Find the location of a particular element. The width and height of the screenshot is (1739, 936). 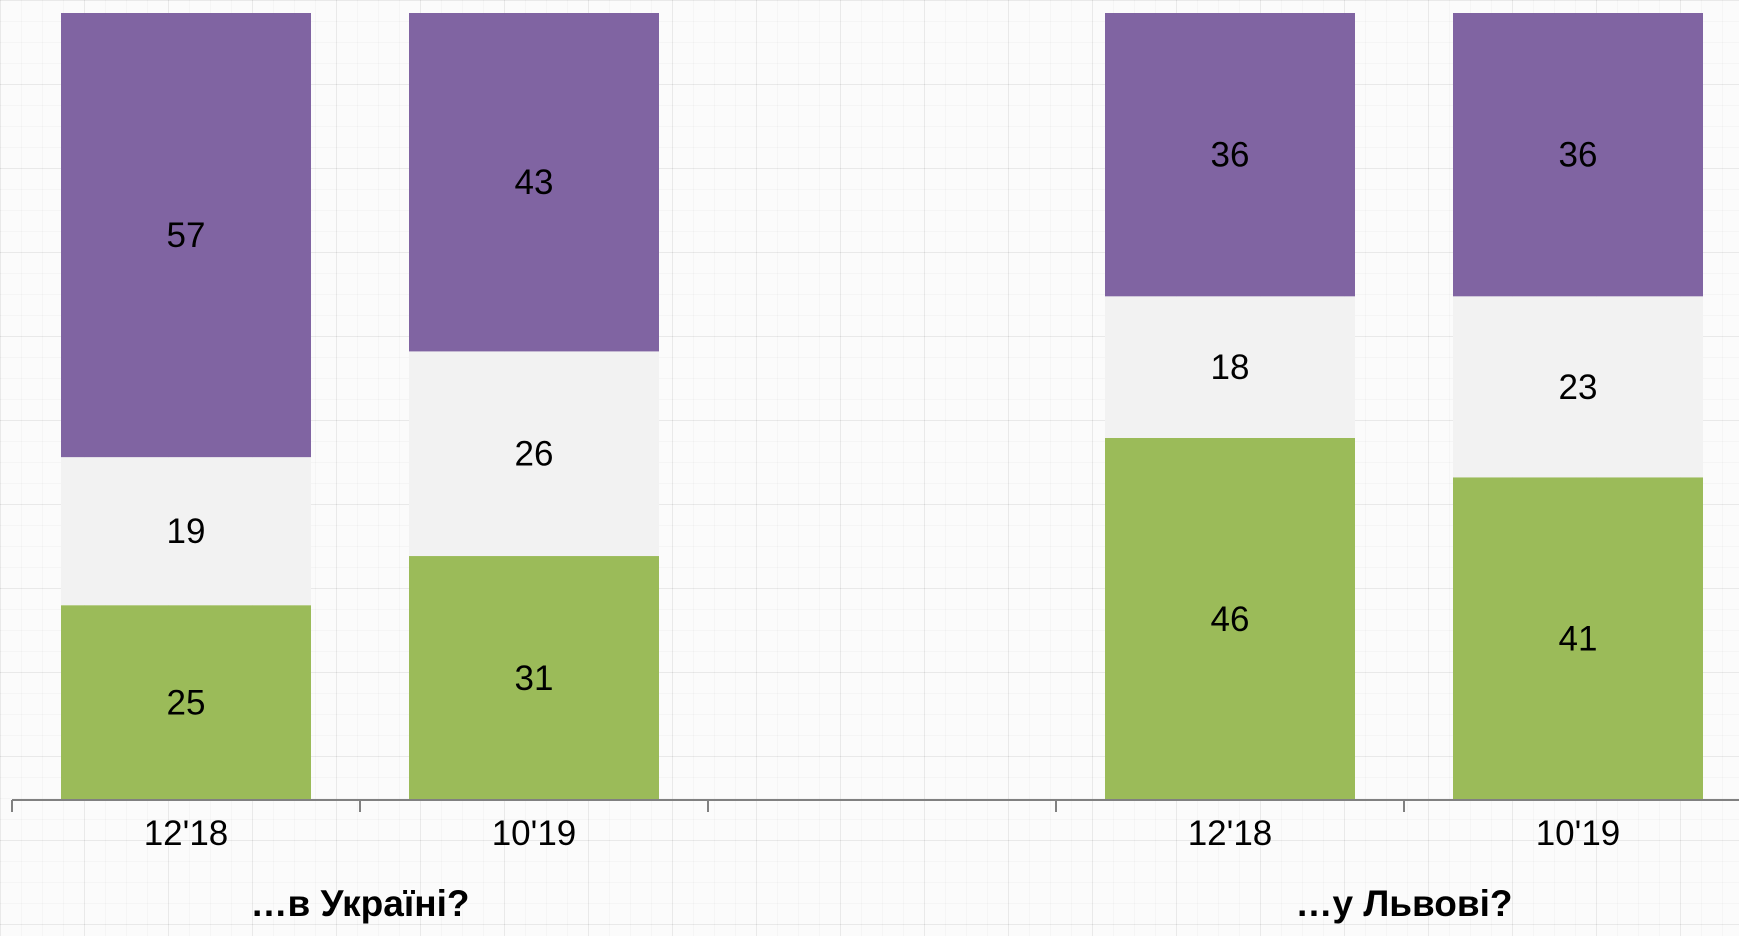

data-label: 25 is located at coordinates (186, 703).